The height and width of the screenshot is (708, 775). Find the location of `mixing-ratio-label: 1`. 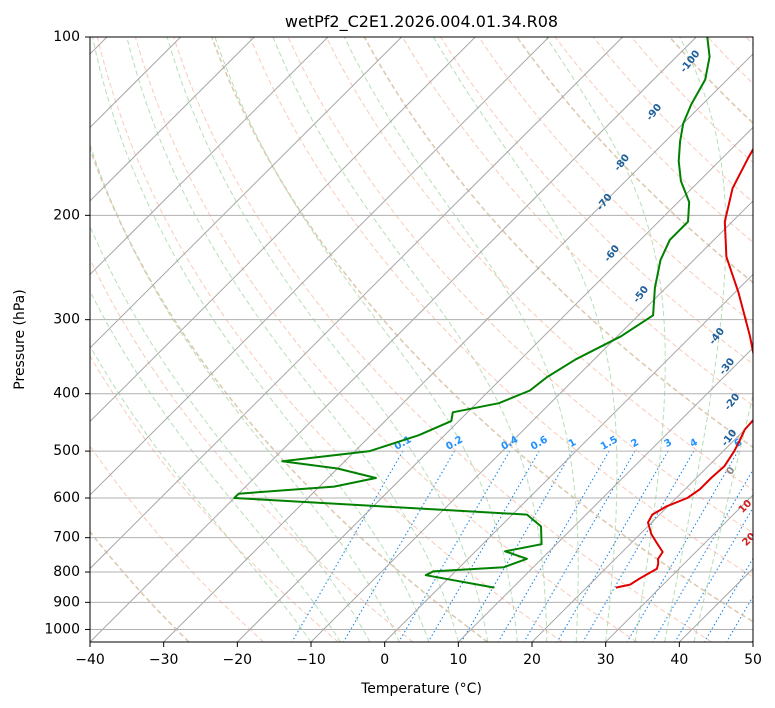

mixing-ratio-label: 1 is located at coordinates (573, 443).